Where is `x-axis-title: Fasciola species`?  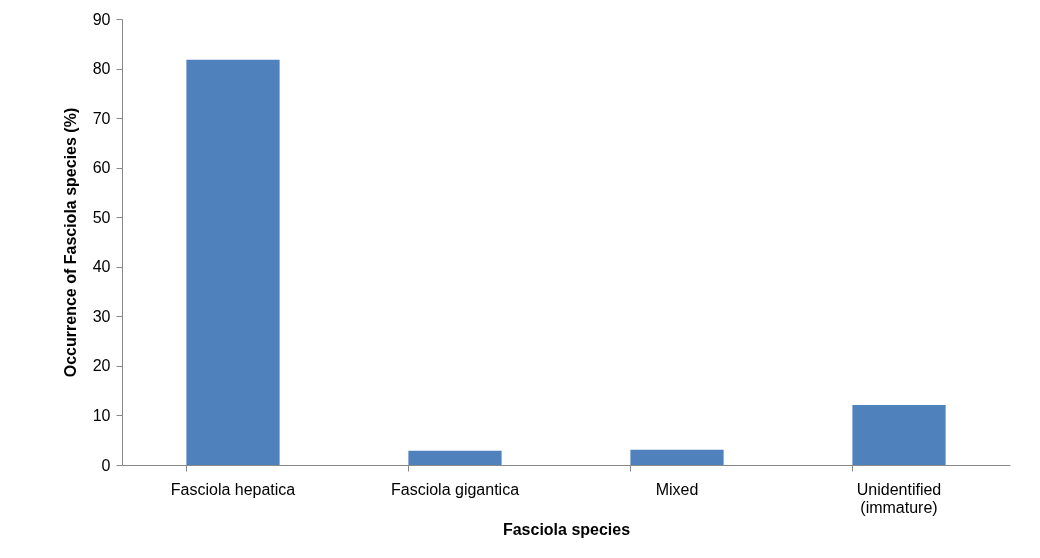
x-axis-title: Fasciola species is located at coordinates (566, 529).